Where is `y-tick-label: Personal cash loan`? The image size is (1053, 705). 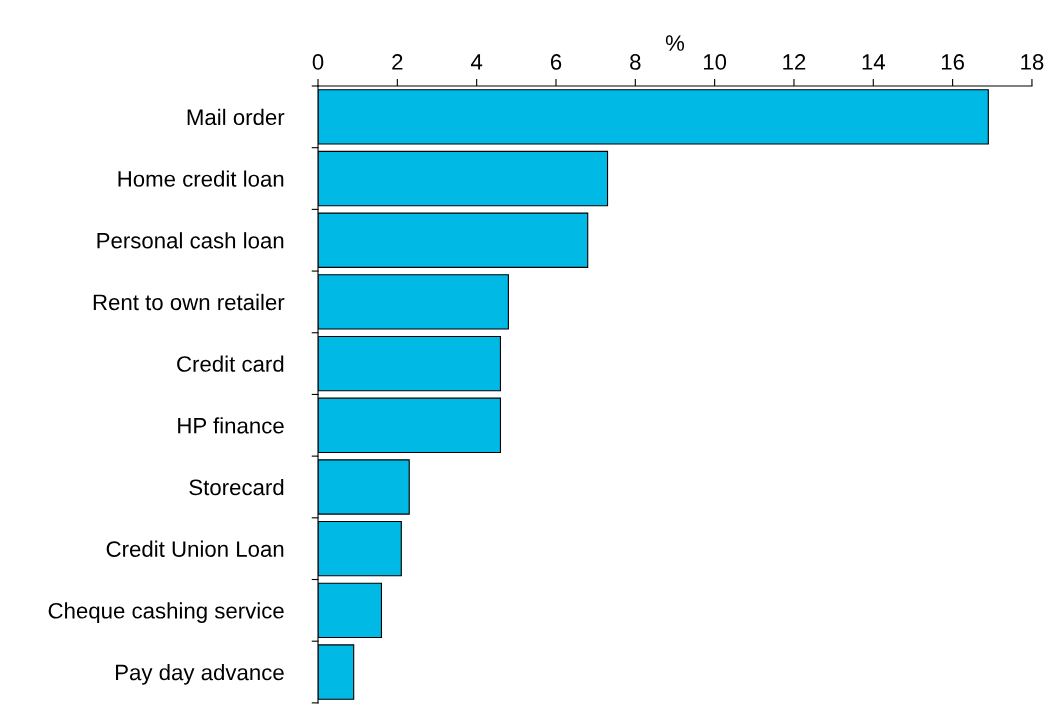
y-tick-label: Personal cash loan is located at coordinates (190, 240).